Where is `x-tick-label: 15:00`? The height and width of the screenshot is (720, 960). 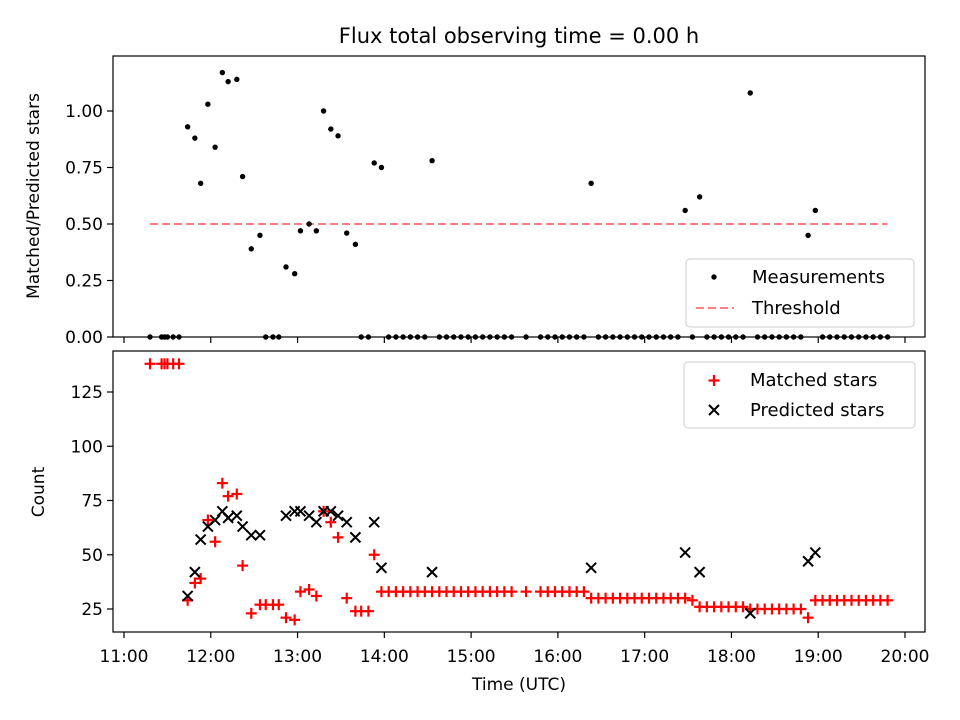
x-tick-label: 15:00 is located at coordinates (471, 657).